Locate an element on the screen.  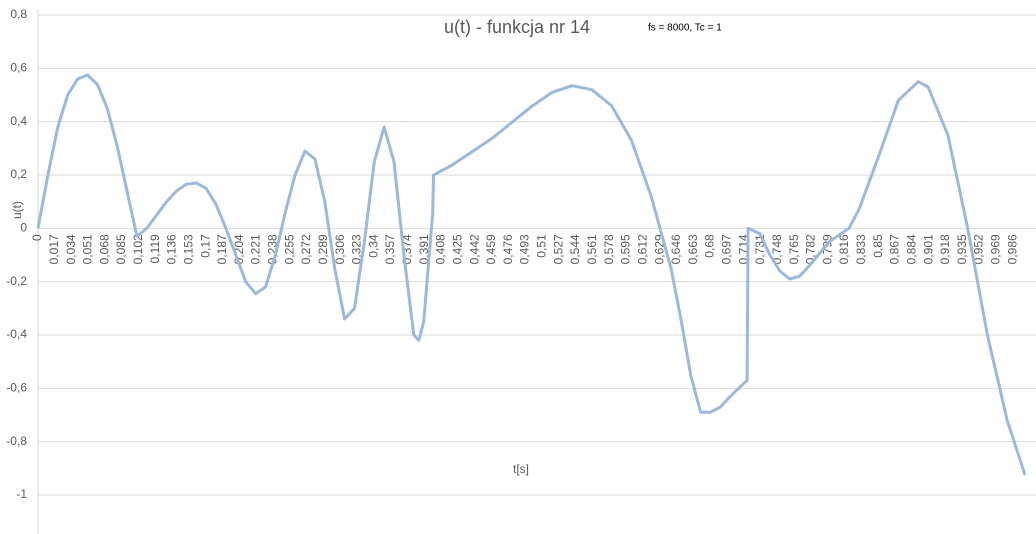
x-tick-label: 0,731 is located at coordinates (760, 249).